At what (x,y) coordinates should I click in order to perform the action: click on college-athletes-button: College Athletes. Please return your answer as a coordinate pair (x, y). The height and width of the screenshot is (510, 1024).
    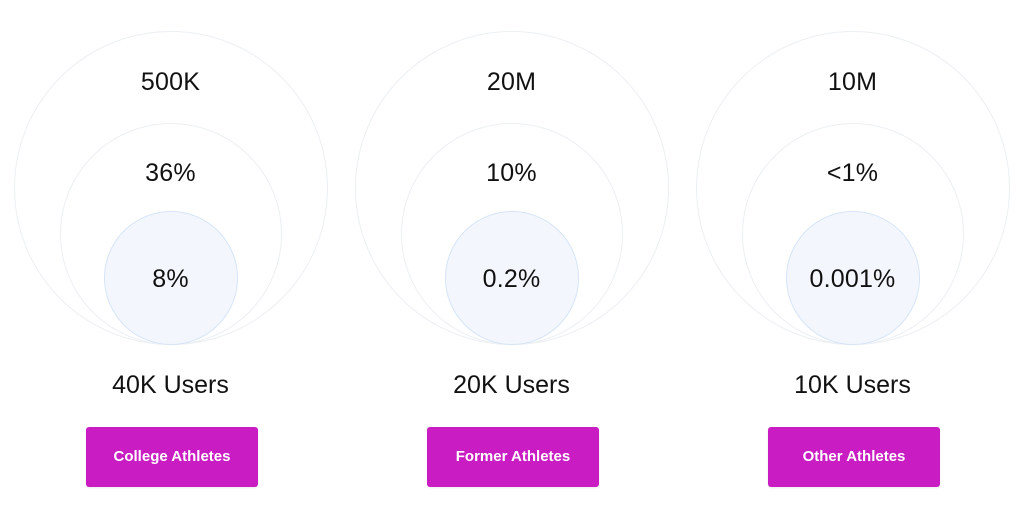
    Looking at the image, I should click on (172, 457).